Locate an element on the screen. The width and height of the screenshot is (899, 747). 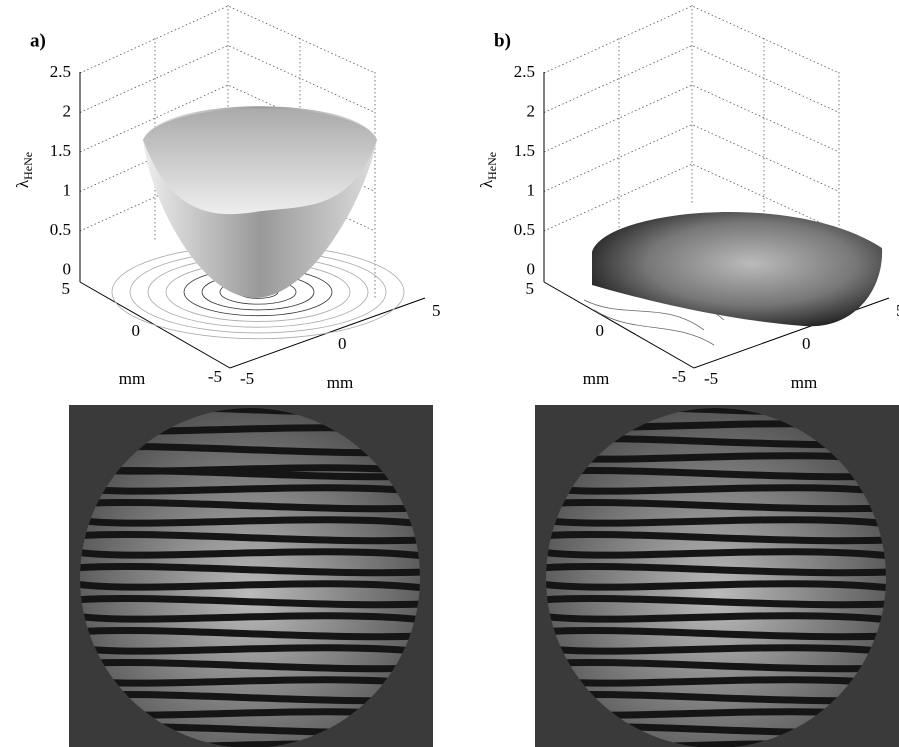
surface-inner is located at coordinates (260, 161).